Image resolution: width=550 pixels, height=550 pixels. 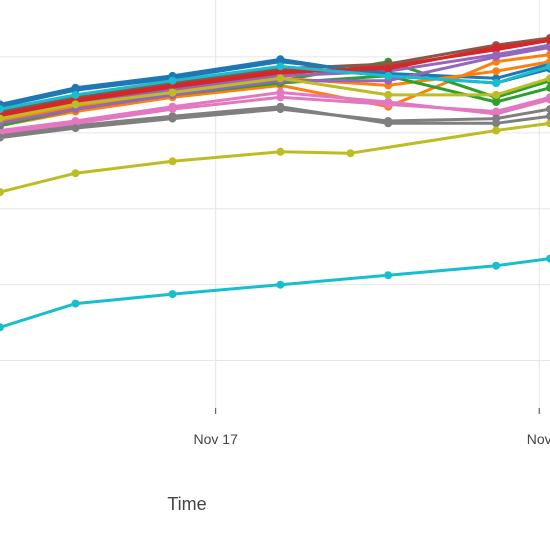 I want to click on x-axis-title: Time, so click(x=186, y=504).